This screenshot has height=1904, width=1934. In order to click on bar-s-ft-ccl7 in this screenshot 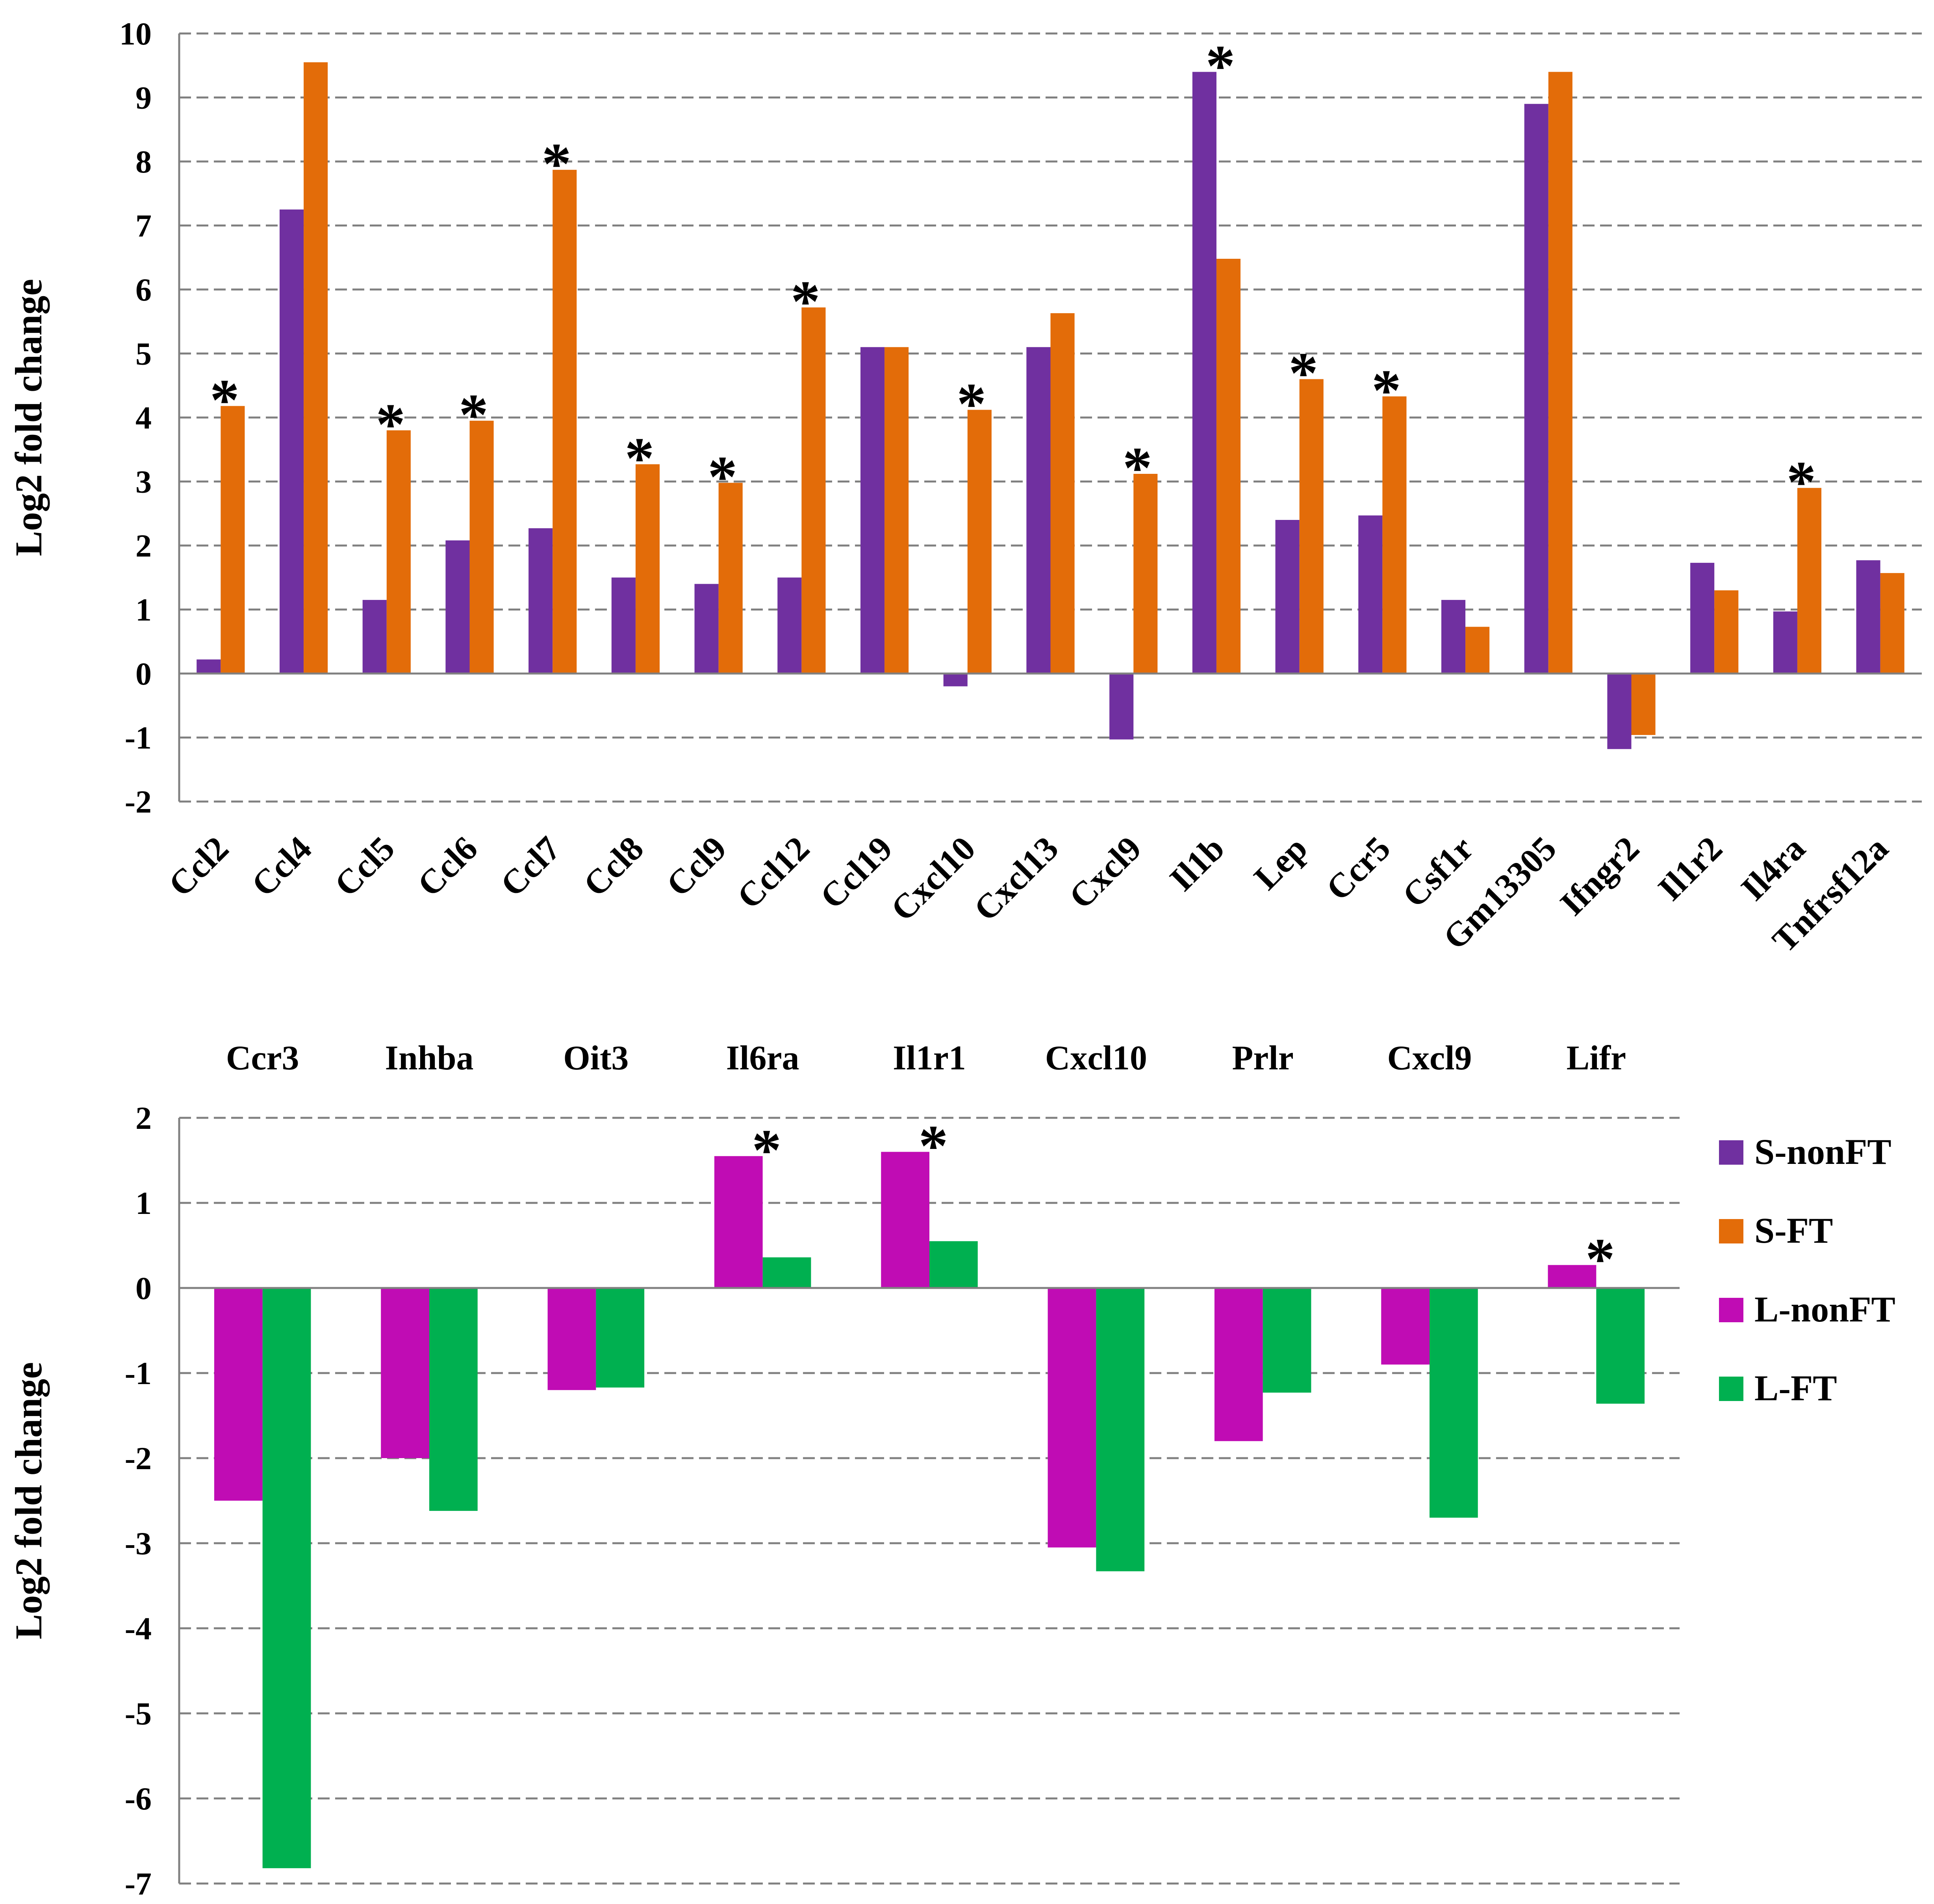, I will do `click(565, 422)`.